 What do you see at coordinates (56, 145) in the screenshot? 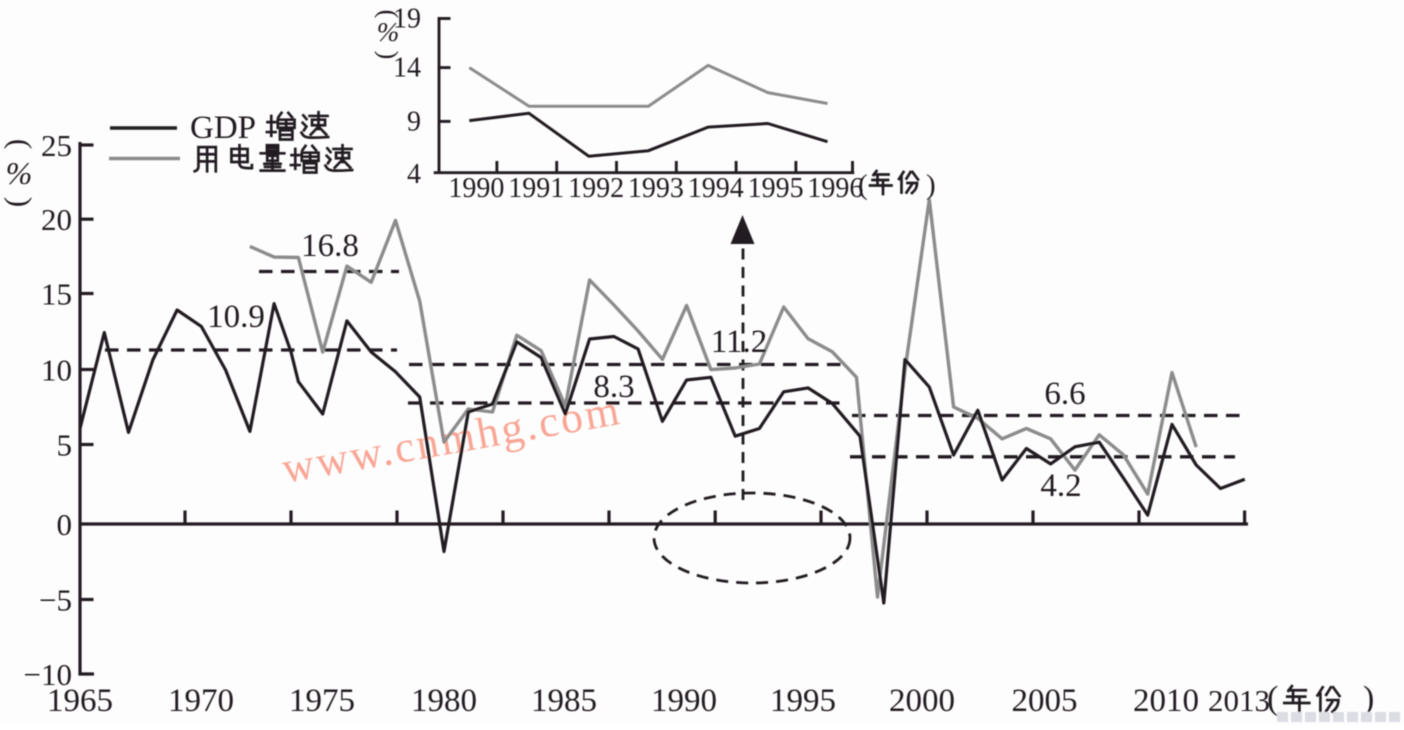
I see `svg-text: 25` at bounding box center [56, 145].